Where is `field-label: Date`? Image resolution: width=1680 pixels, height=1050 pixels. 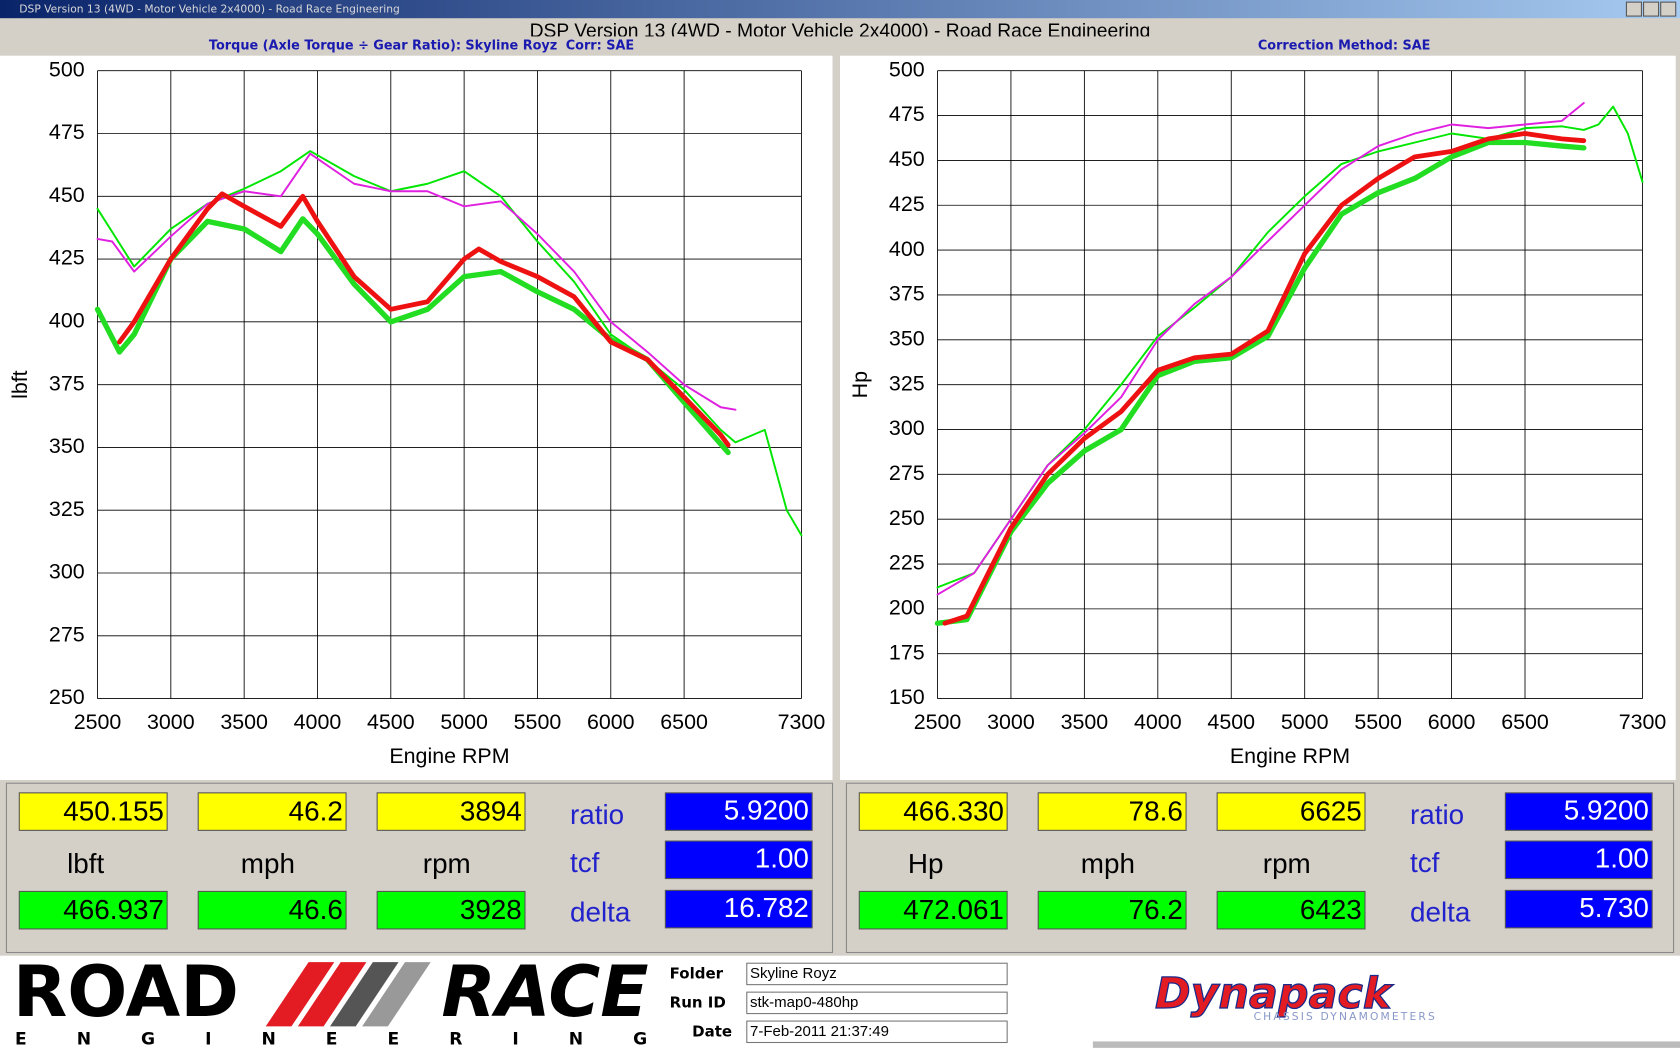
field-label: Date is located at coordinates (712, 1031).